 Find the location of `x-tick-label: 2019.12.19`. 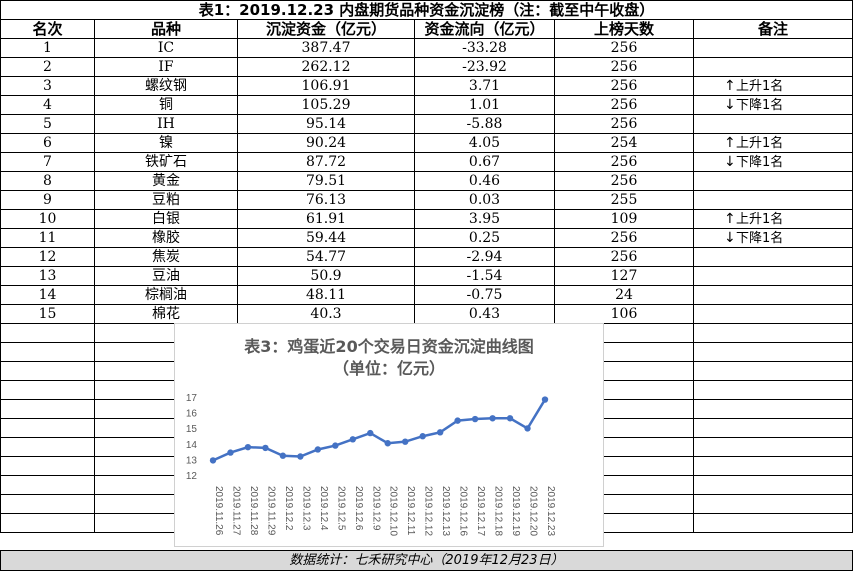

x-tick-label: 2019.12.19 is located at coordinates (515, 511).